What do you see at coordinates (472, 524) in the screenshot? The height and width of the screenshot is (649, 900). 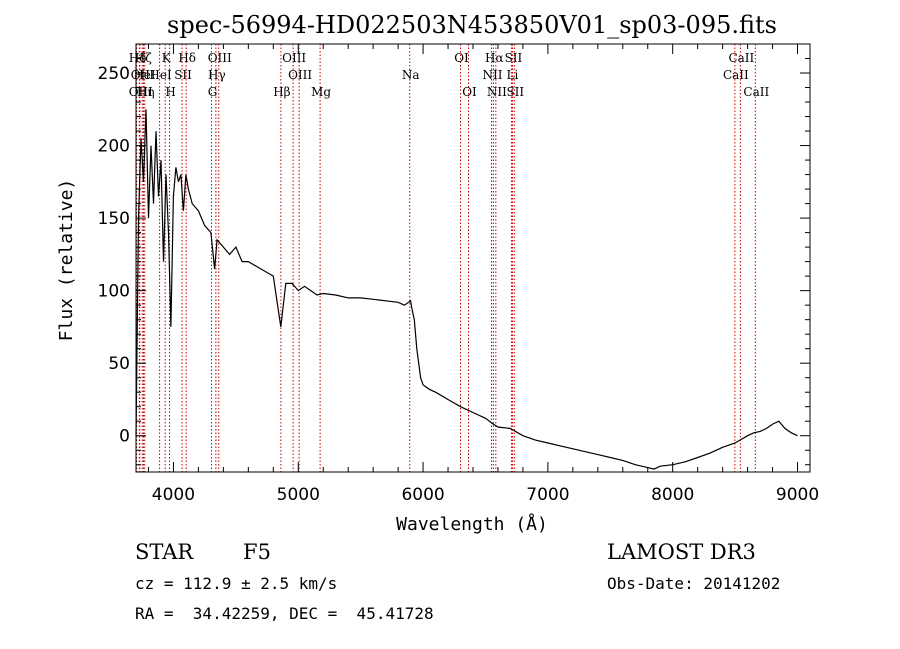 I see `x-axis-label: Wavelength (Å)` at bounding box center [472, 524].